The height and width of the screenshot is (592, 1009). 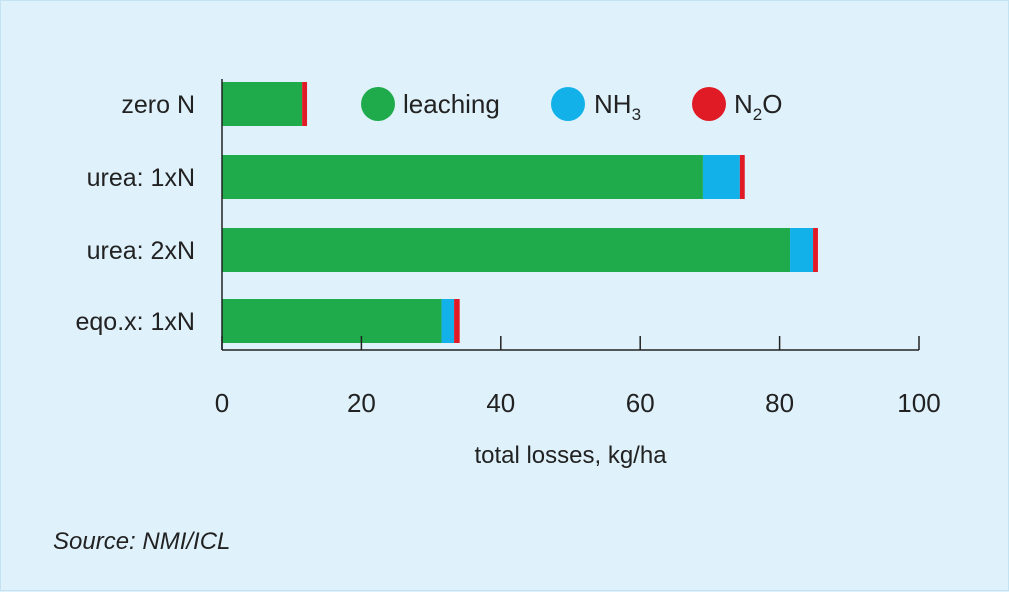 What do you see at coordinates (135, 322) in the screenshot?
I see `category-label: eqo.x: 1xN` at bounding box center [135, 322].